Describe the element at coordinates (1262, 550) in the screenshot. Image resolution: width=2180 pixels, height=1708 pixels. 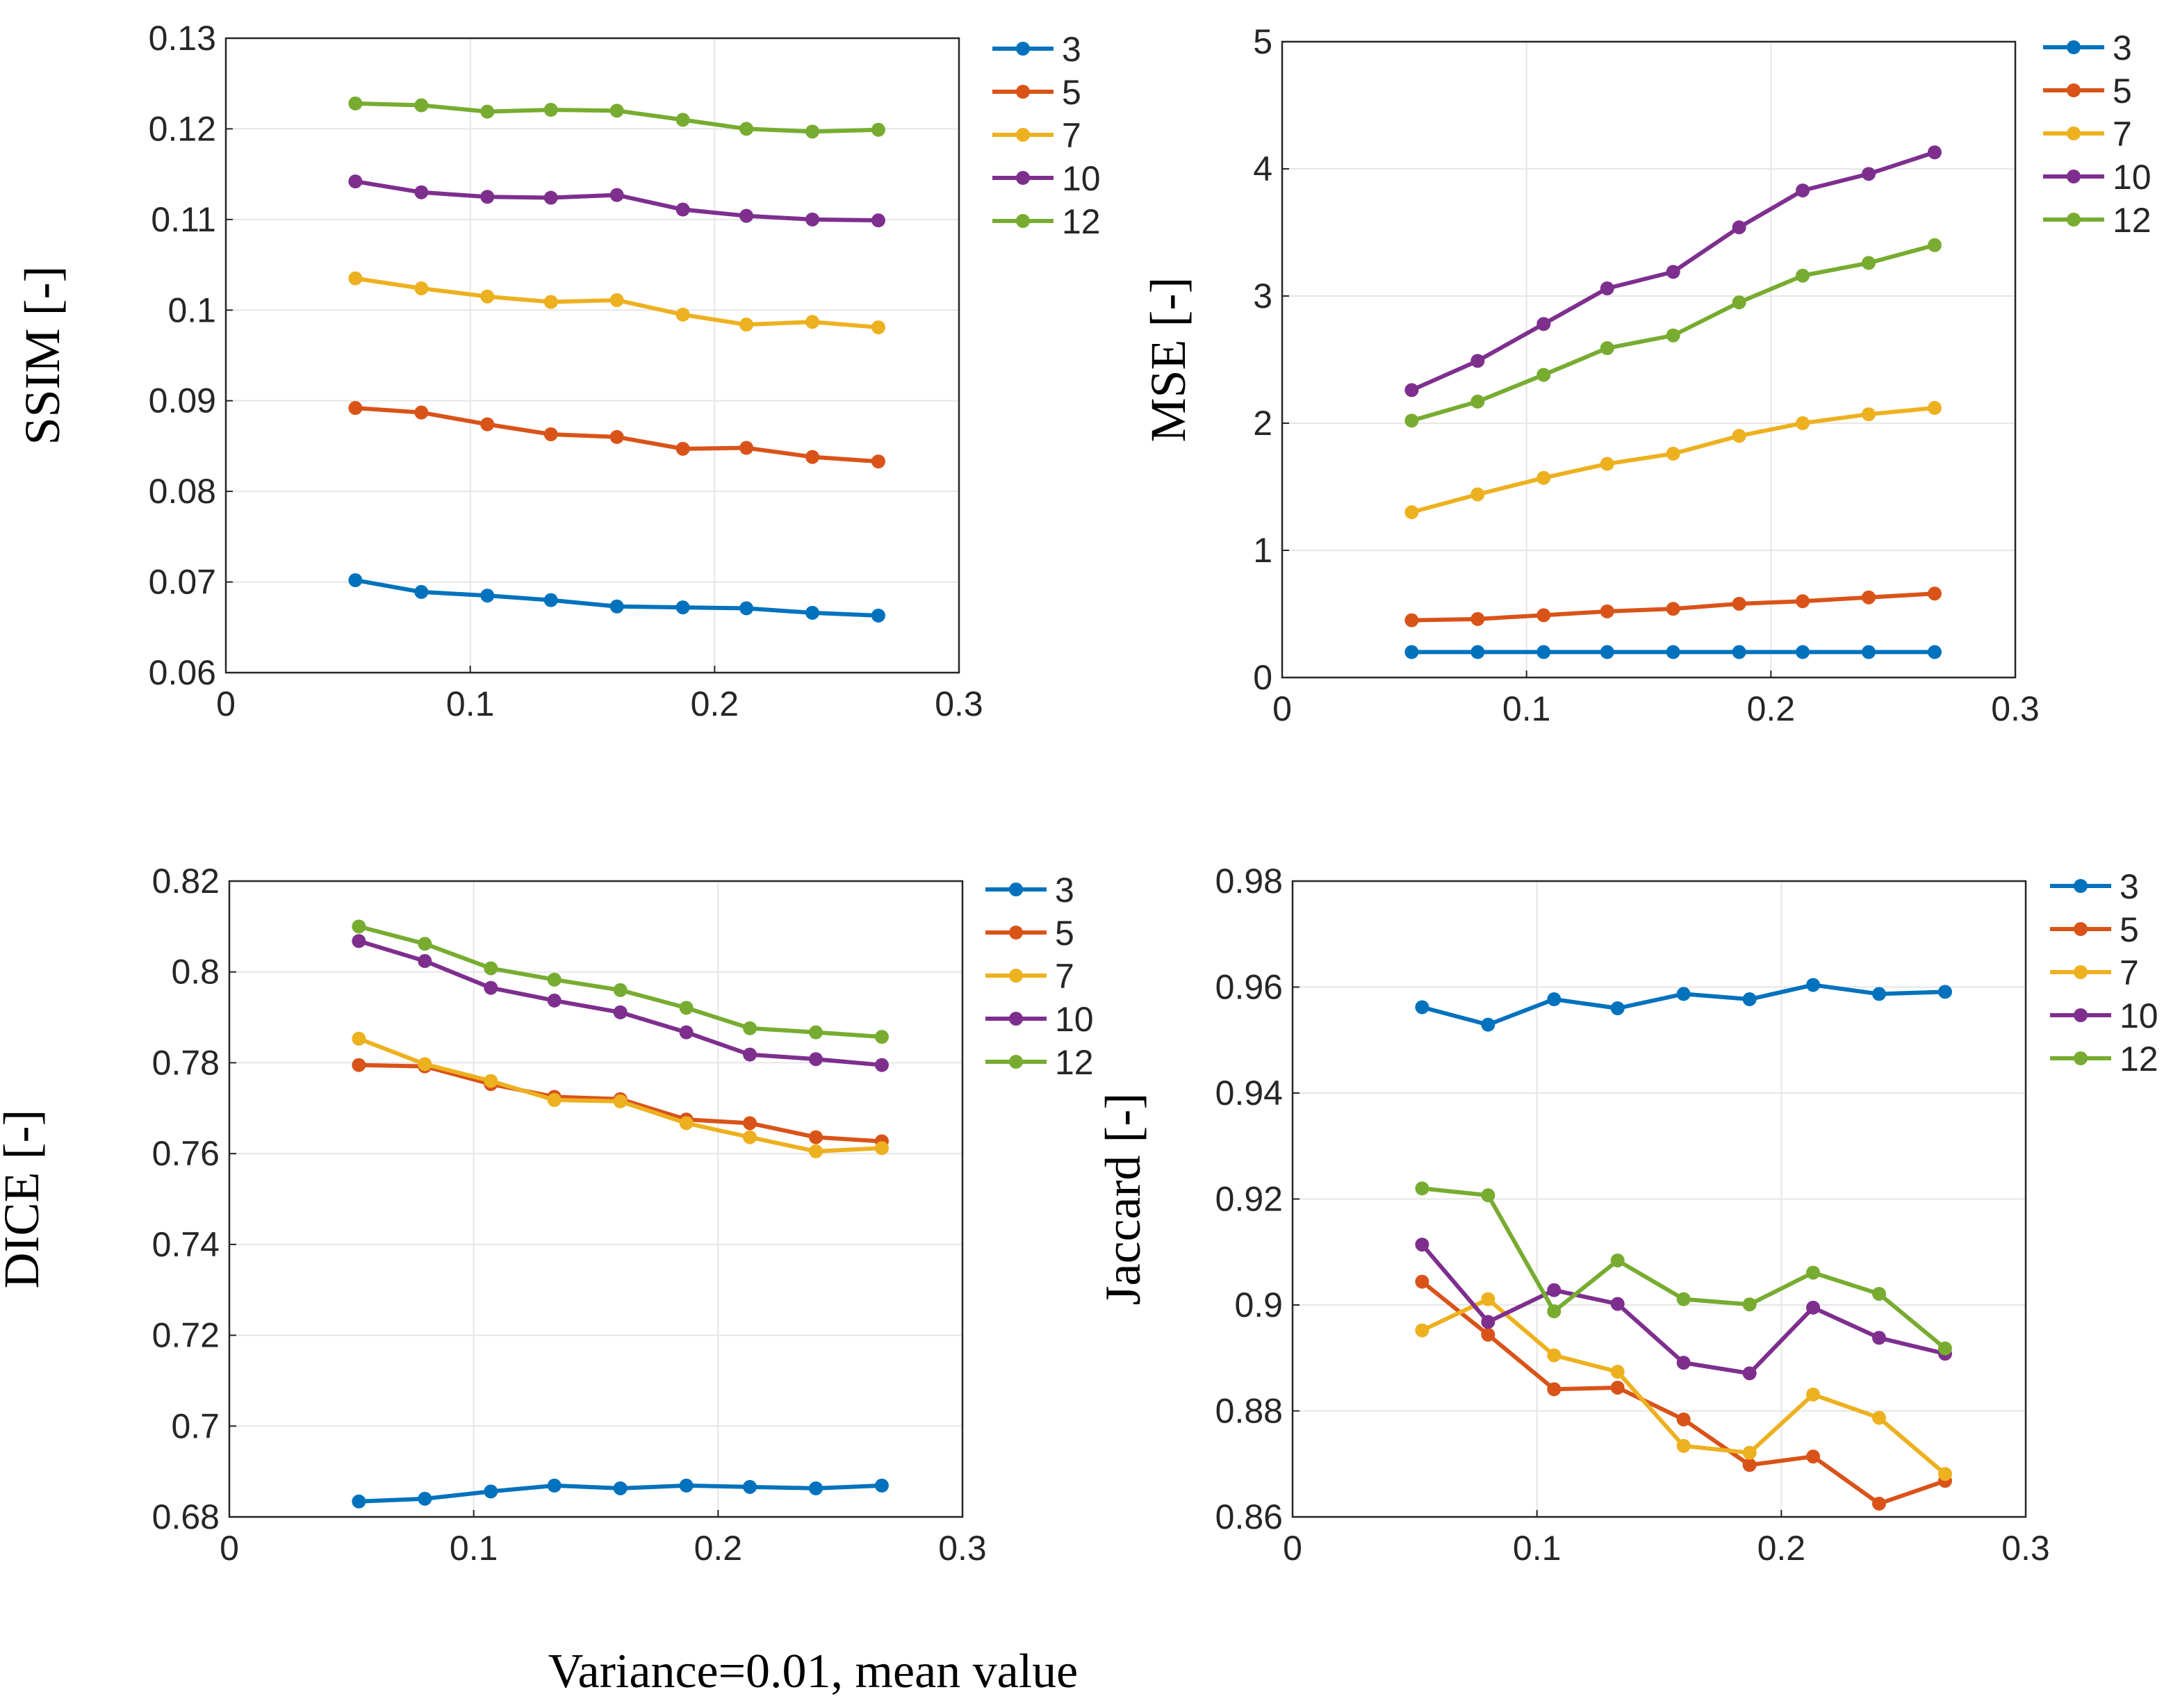
I see `y-tick-label: 1` at that location.